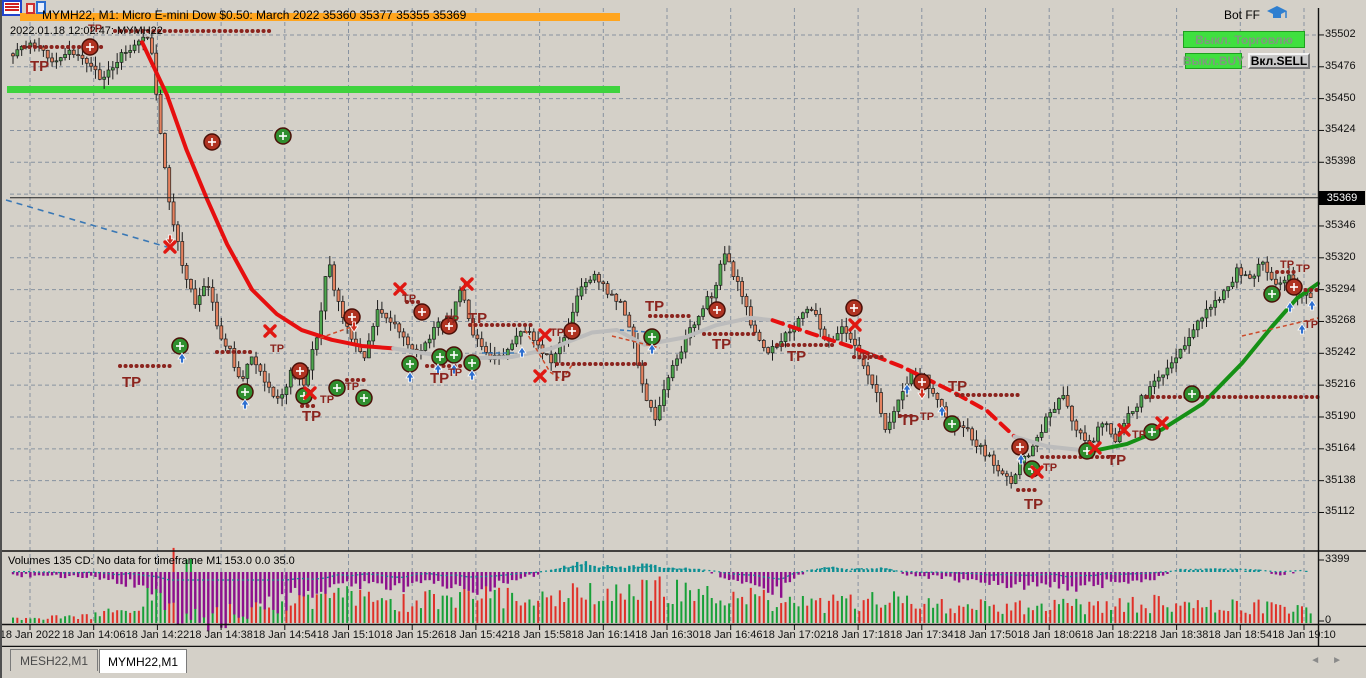  What do you see at coordinates (684, 8) in the screenshot?
I see `chart-header-icons` at bounding box center [684, 8].